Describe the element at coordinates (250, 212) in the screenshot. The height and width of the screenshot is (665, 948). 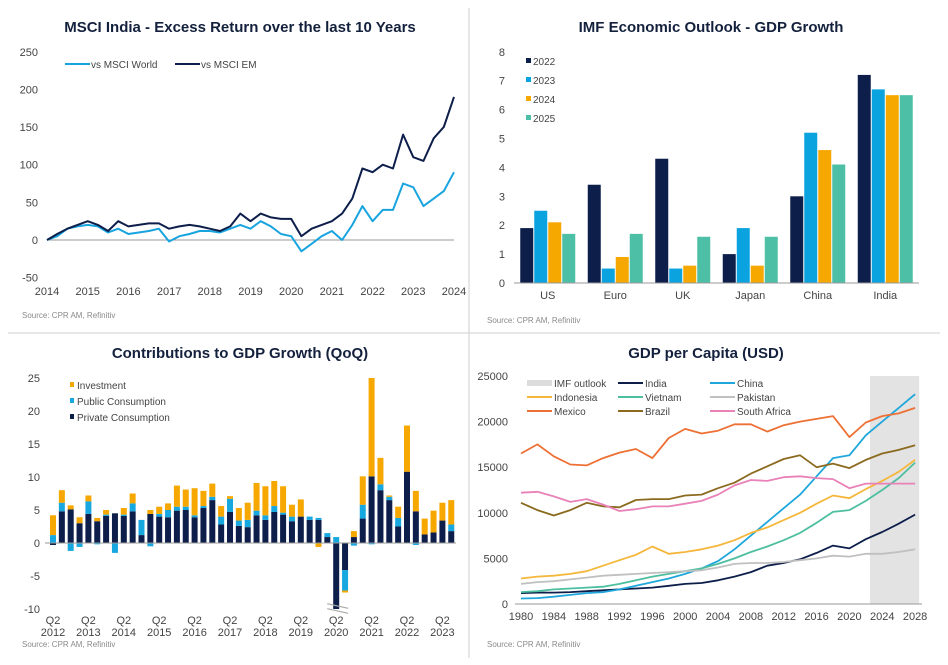
I see `series-line-msci-world` at that location.